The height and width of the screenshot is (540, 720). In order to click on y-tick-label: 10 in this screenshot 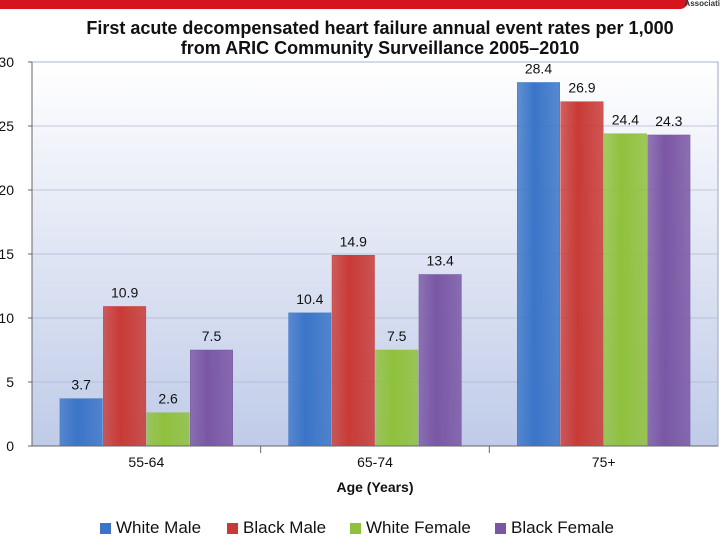, I will do `click(7, 318)`.